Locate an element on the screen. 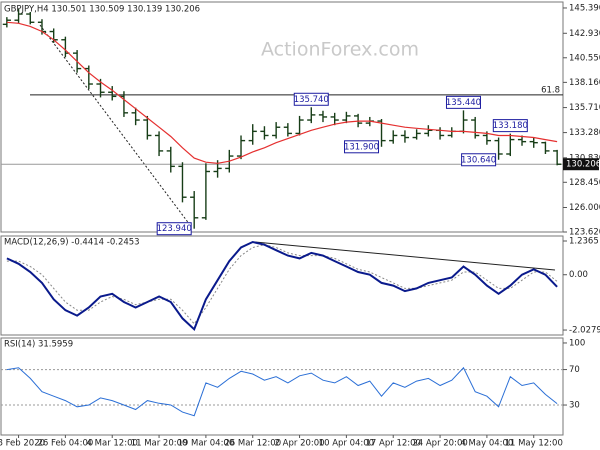 This screenshot has width=600, height=450. annotation-label: 123.940 is located at coordinates (174, 229).